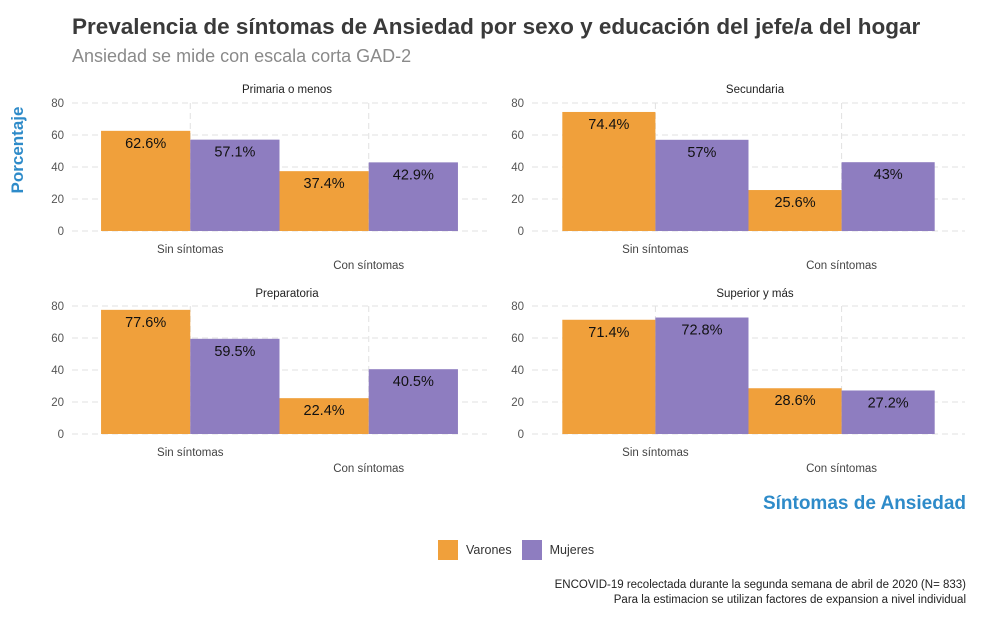  I want to click on data-label-mujeres: 57.1%, so click(234, 153).